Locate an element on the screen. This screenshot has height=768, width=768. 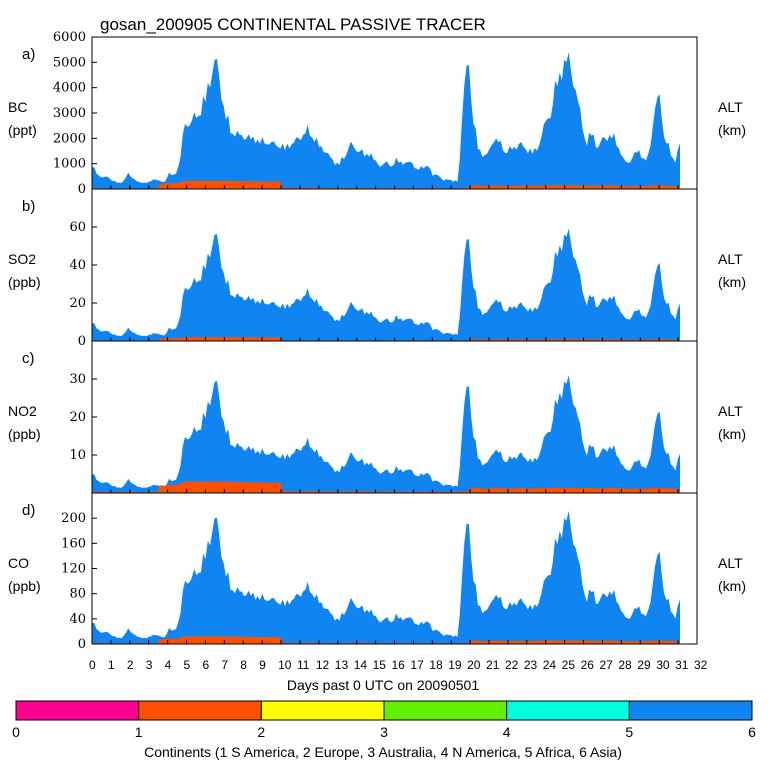
x-tick-label: 26 is located at coordinates (588, 665).